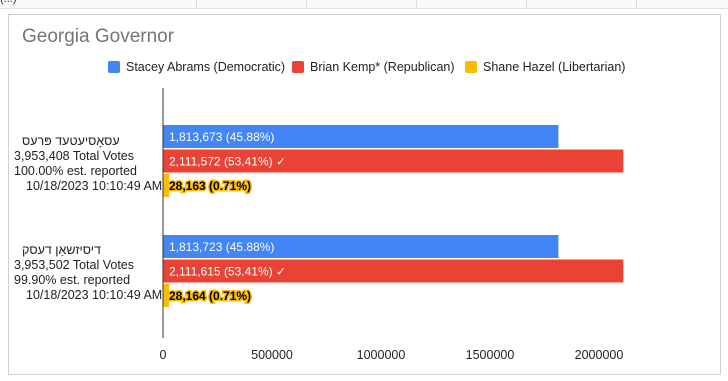  Describe the element at coordinates (71, 141) in the screenshot. I see `category-source: עסאָסיעטעד פּרעס` at that location.